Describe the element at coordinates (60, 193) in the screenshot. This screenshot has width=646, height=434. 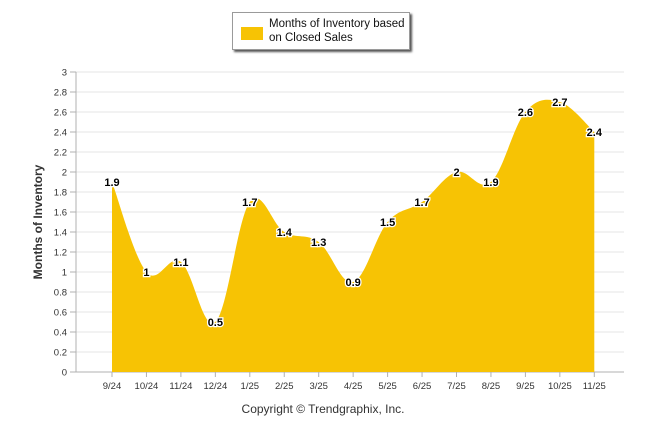
I see `y-tick-label: 1.8` at that location.